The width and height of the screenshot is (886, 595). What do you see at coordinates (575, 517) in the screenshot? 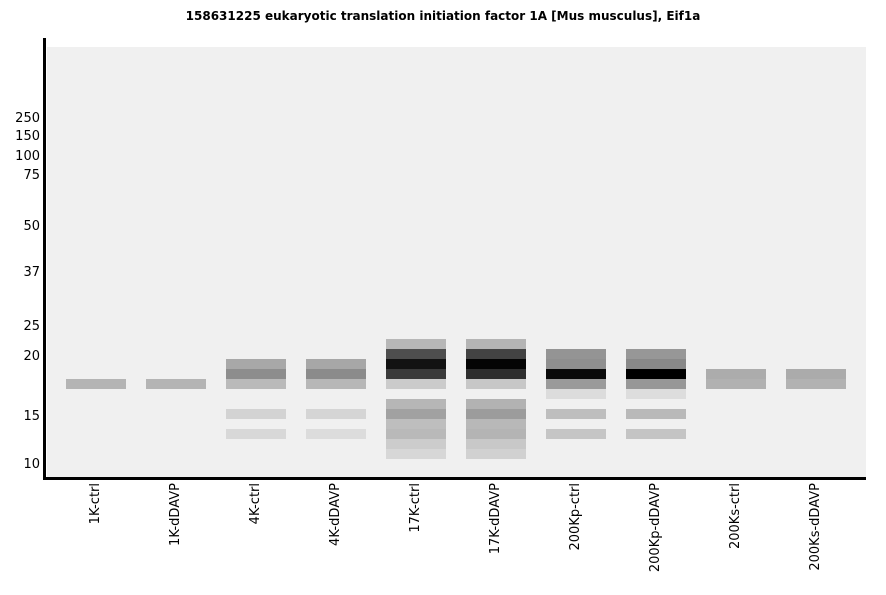
I see `lane-label-text: 200Kp-ctrl` at bounding box center [575, 517].